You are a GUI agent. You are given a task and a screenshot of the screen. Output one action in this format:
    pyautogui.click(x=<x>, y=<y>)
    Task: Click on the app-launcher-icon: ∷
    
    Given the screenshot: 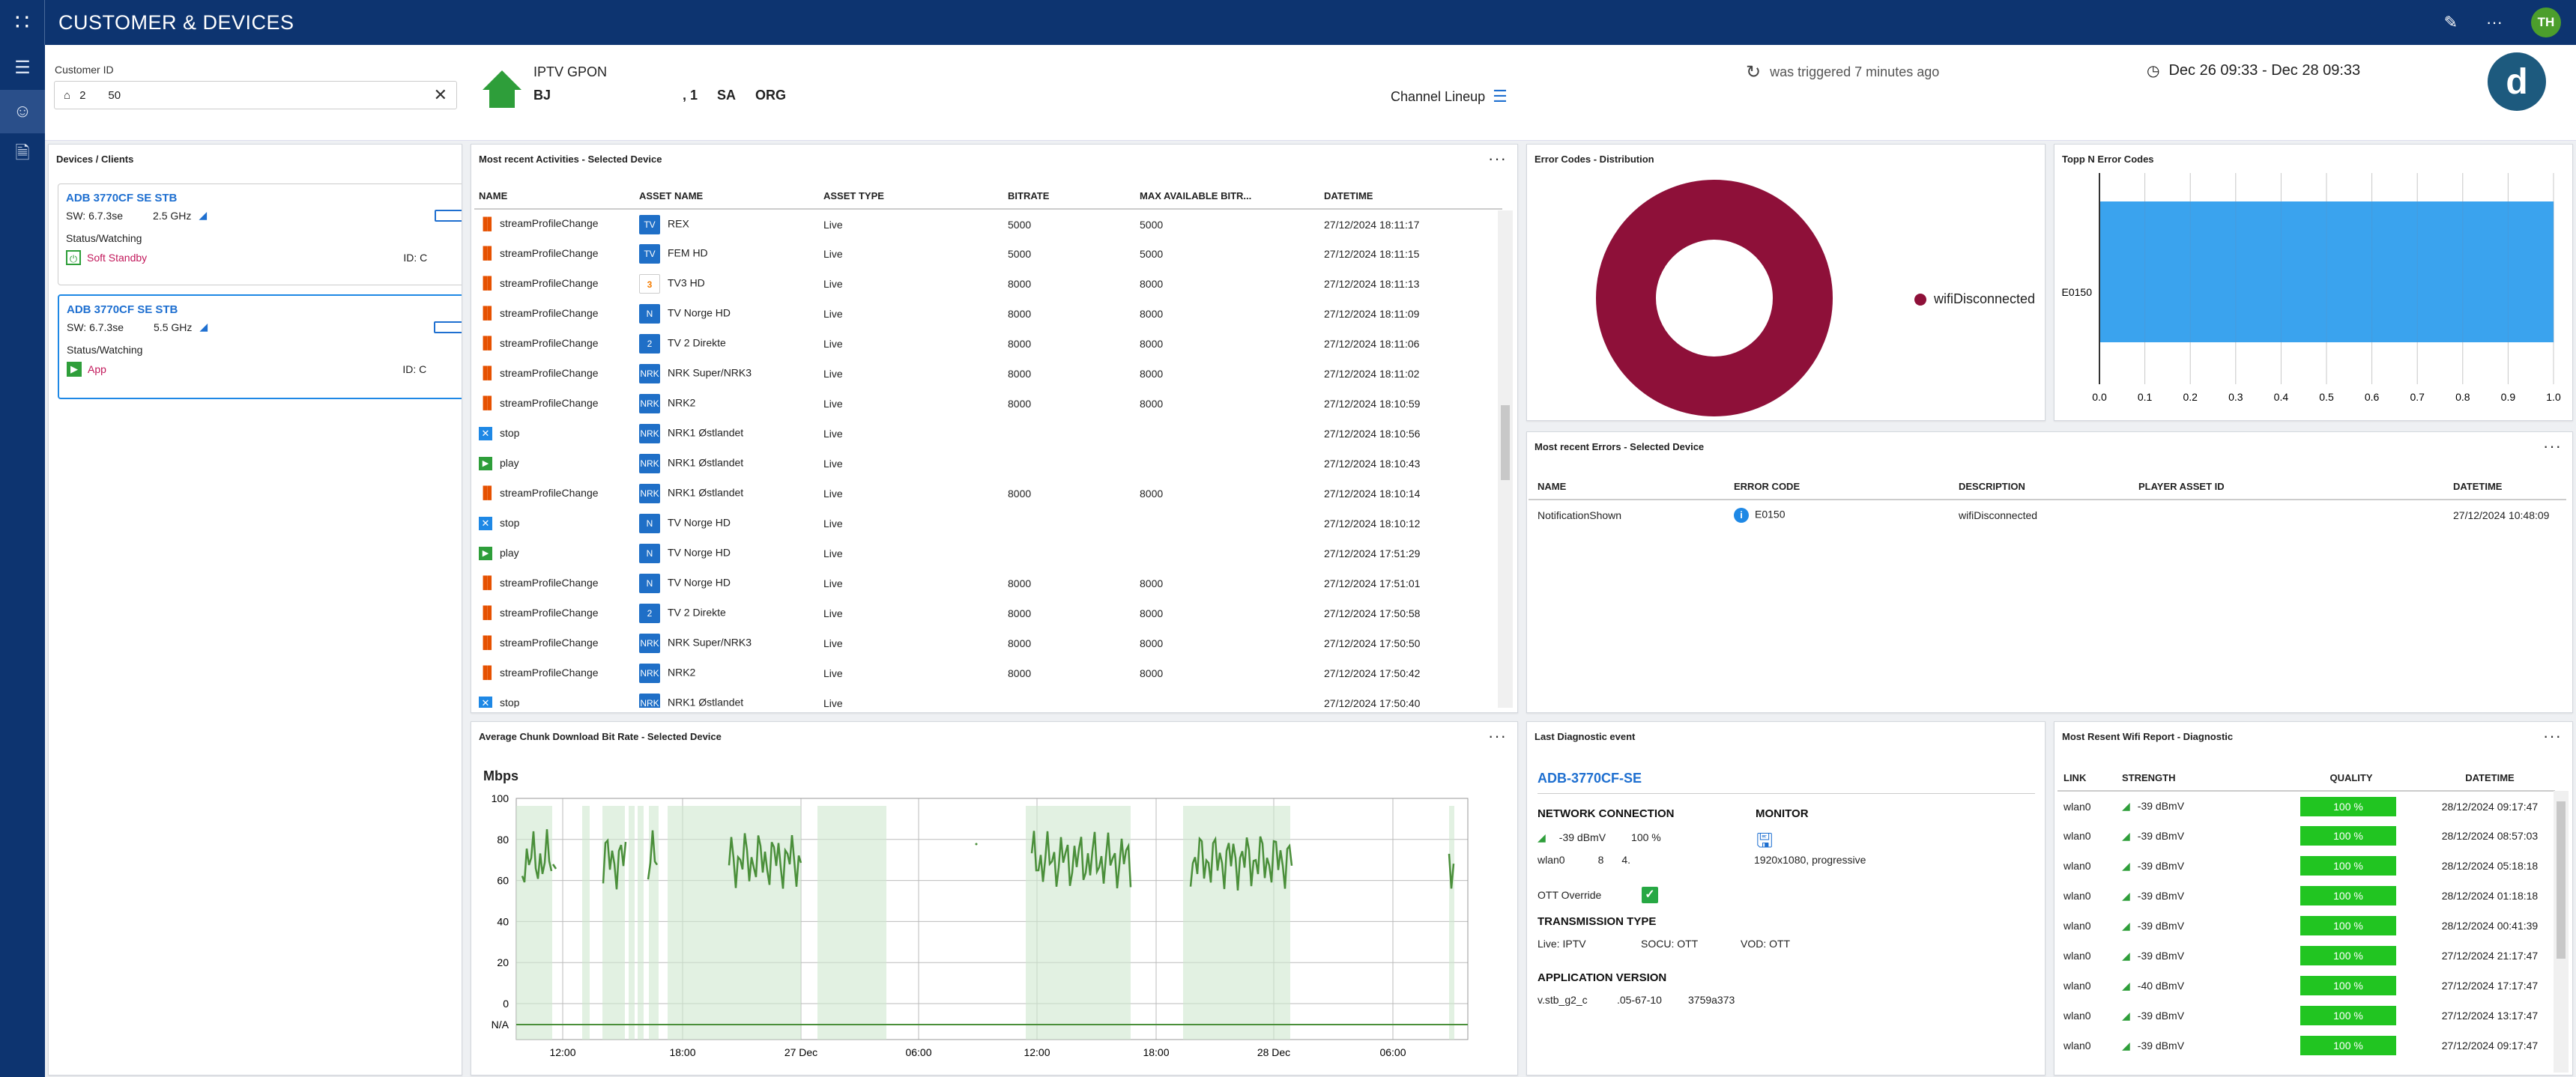 What is the action you would take?
    pyautogui.click(x=22, y=22)
    